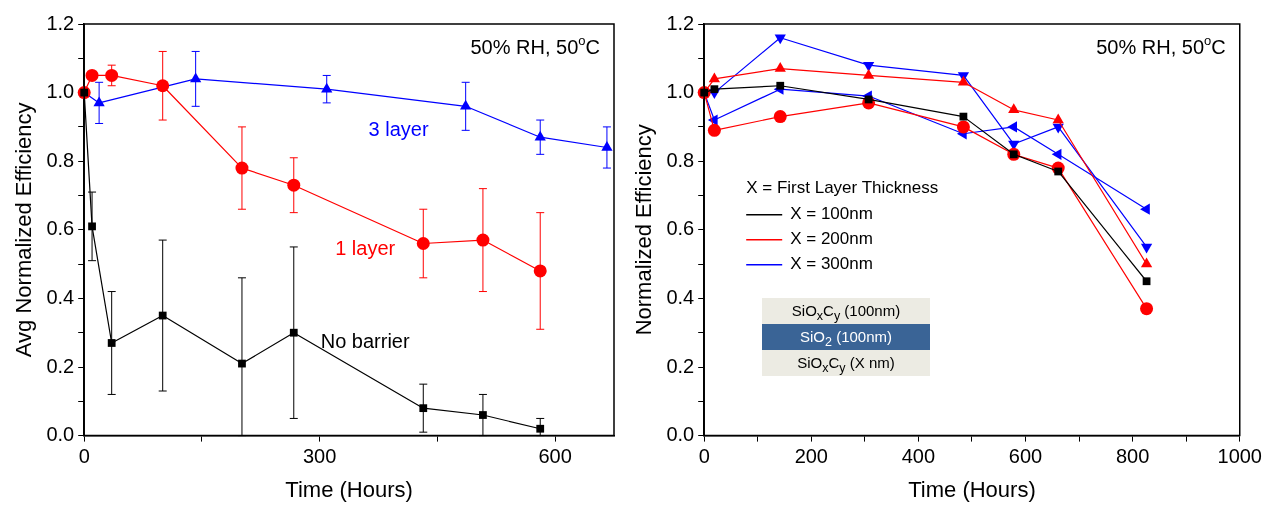 This screenshot has height=510, width=1266. Describe the element at coordinates (831, 214) in the screenshot. I see `legend-label: X = 100nm` at that location.